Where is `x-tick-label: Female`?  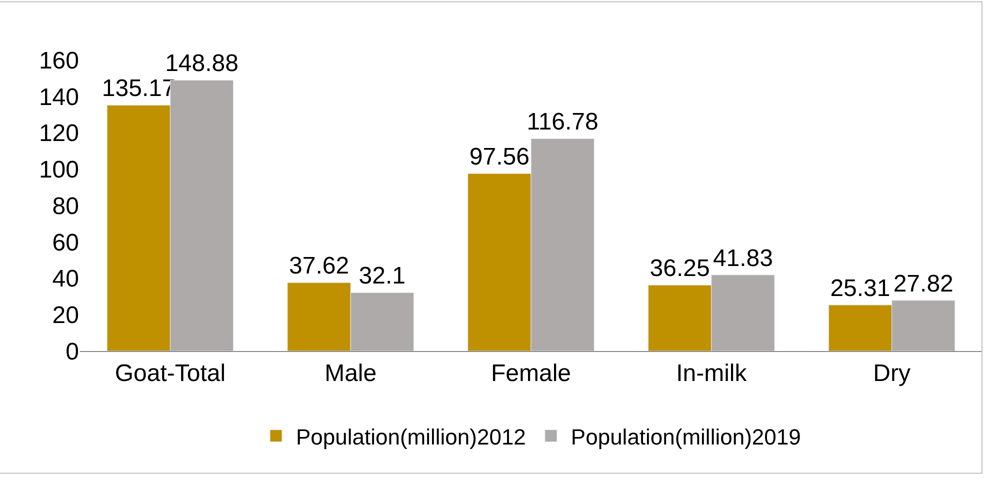
x-tick-label: Female is located at coordinates (531, 373).